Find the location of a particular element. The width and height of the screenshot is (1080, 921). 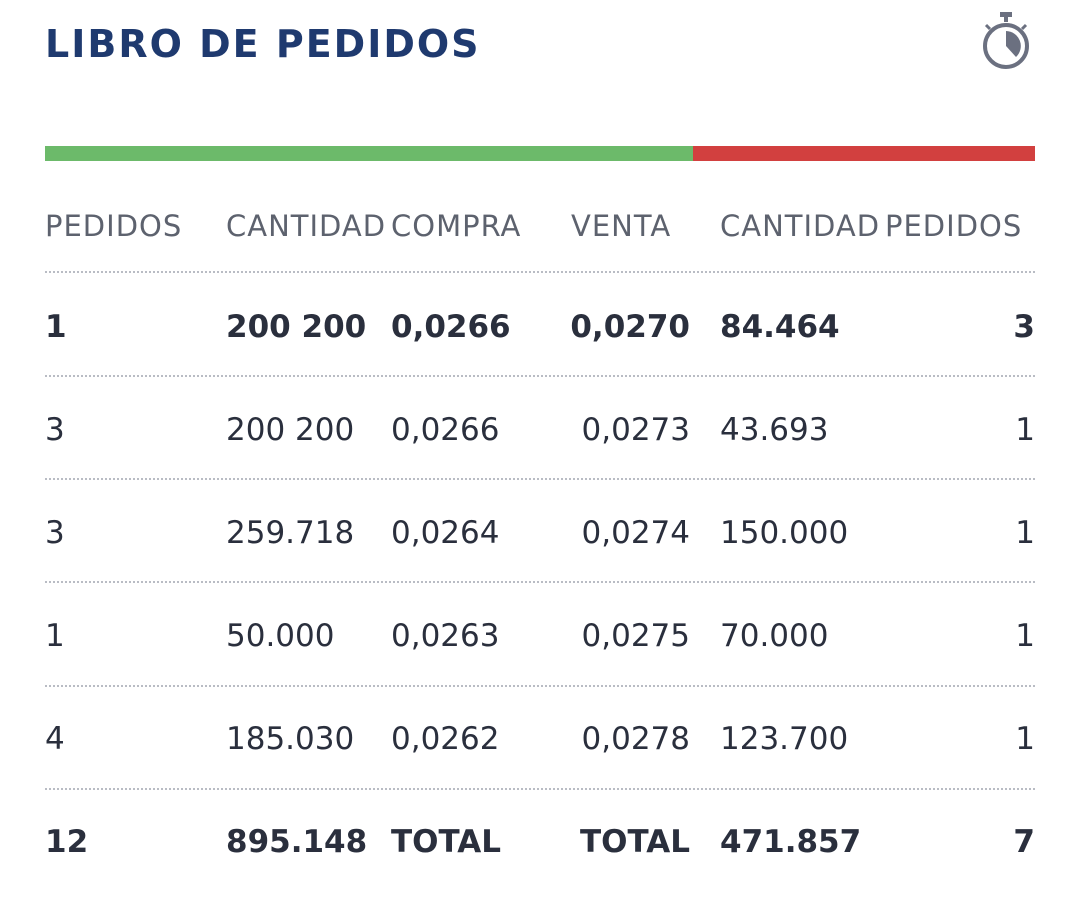

table-cell: 895.148 is located at coordinates (297, 842).